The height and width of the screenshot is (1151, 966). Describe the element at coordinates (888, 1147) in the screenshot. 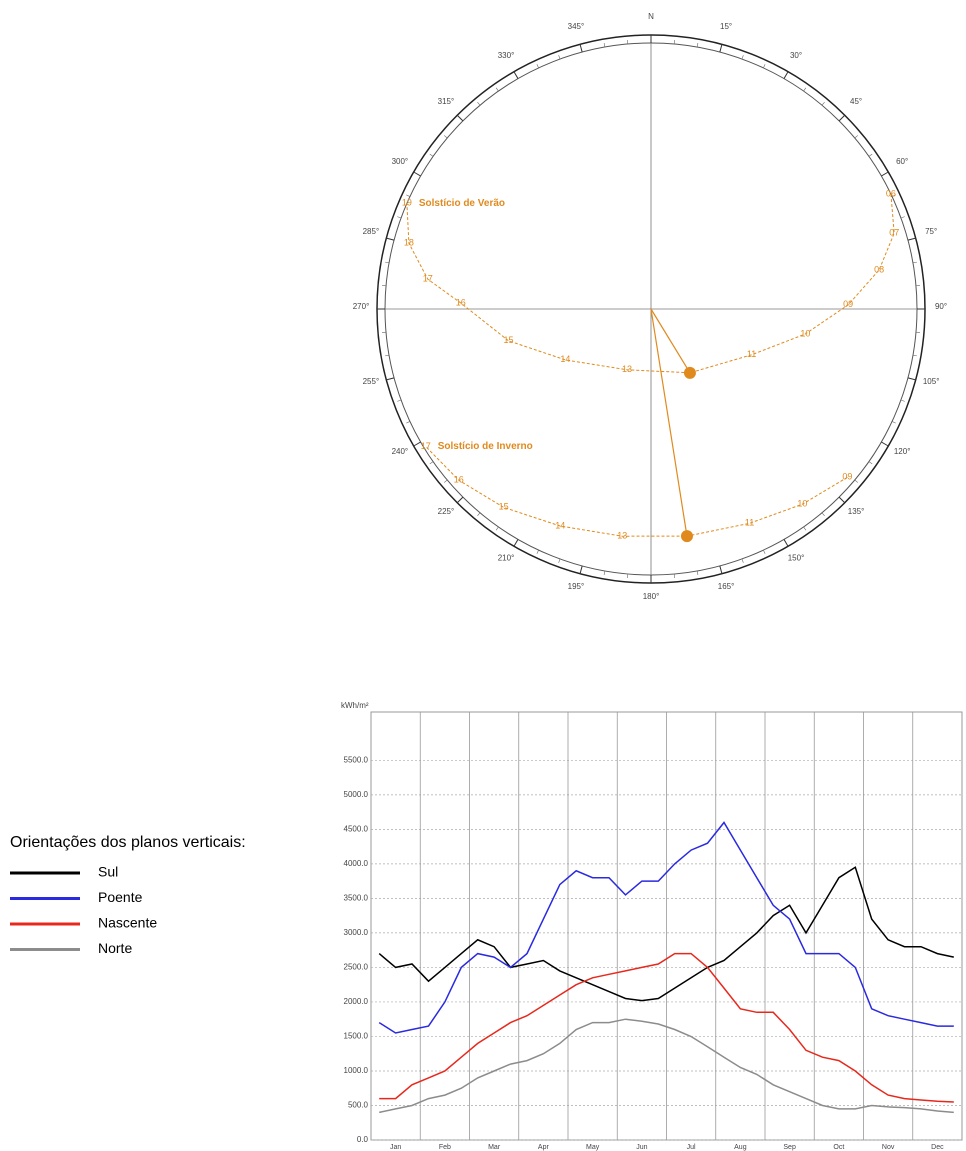

I see `x-tick-label: Nov` at that location.